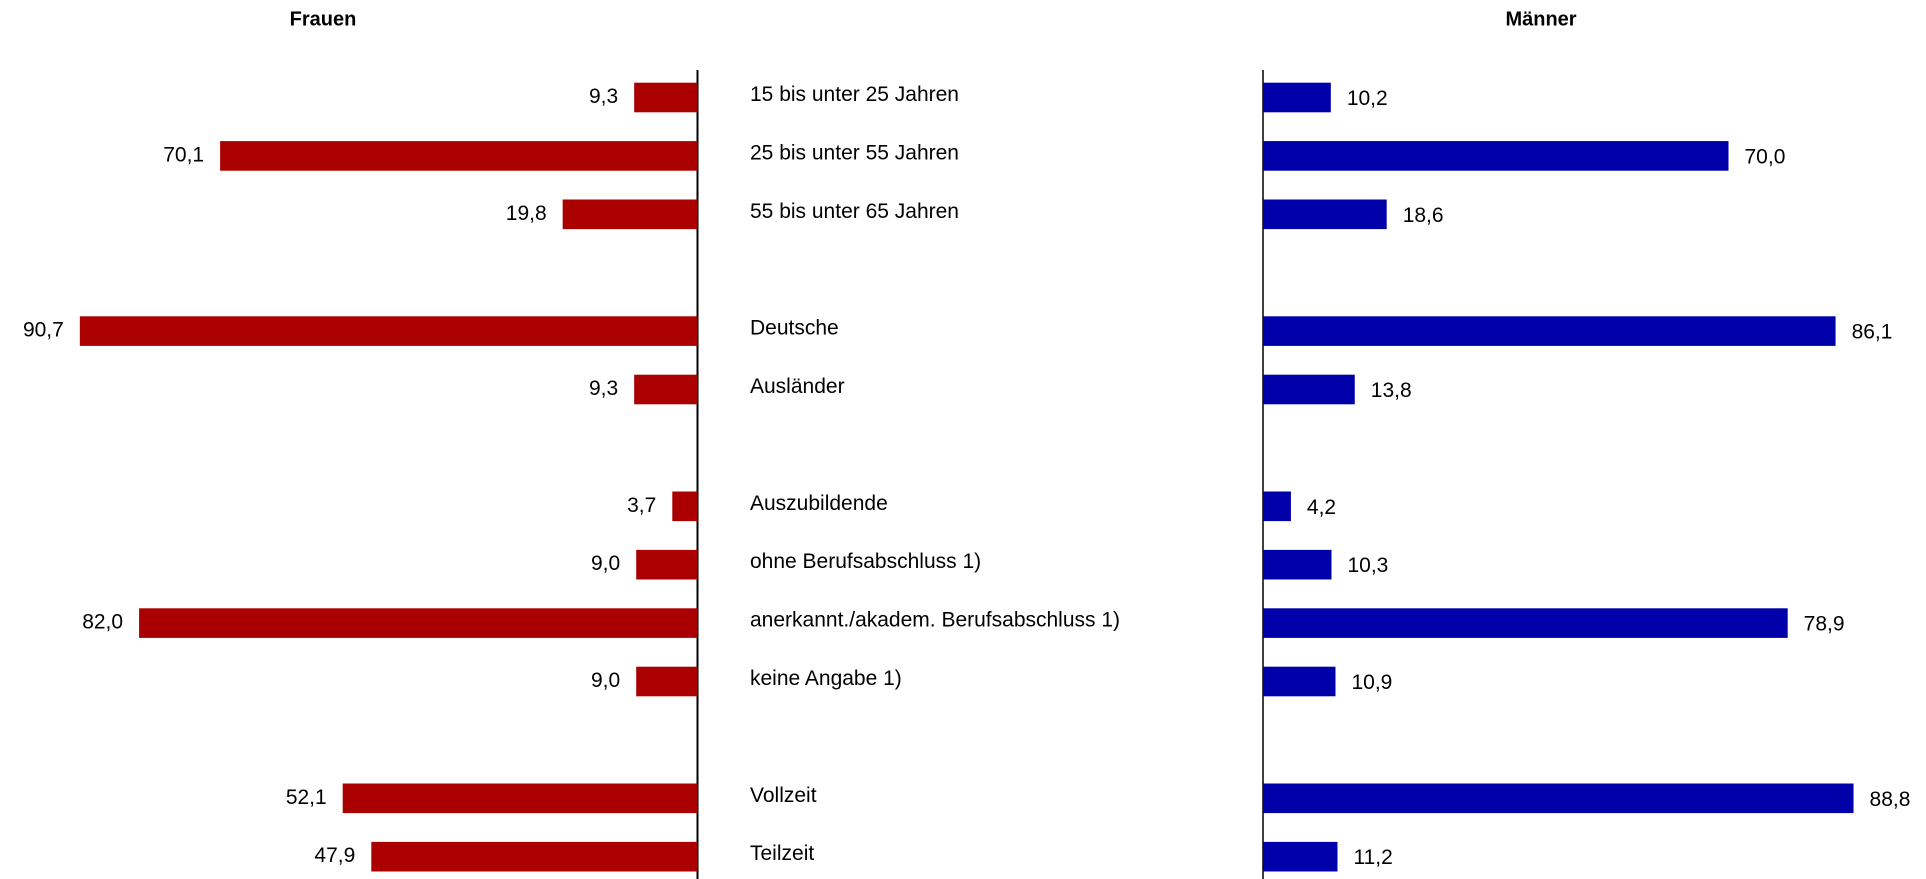  I want to click on value-label: 10,2, so click(1367, 98).